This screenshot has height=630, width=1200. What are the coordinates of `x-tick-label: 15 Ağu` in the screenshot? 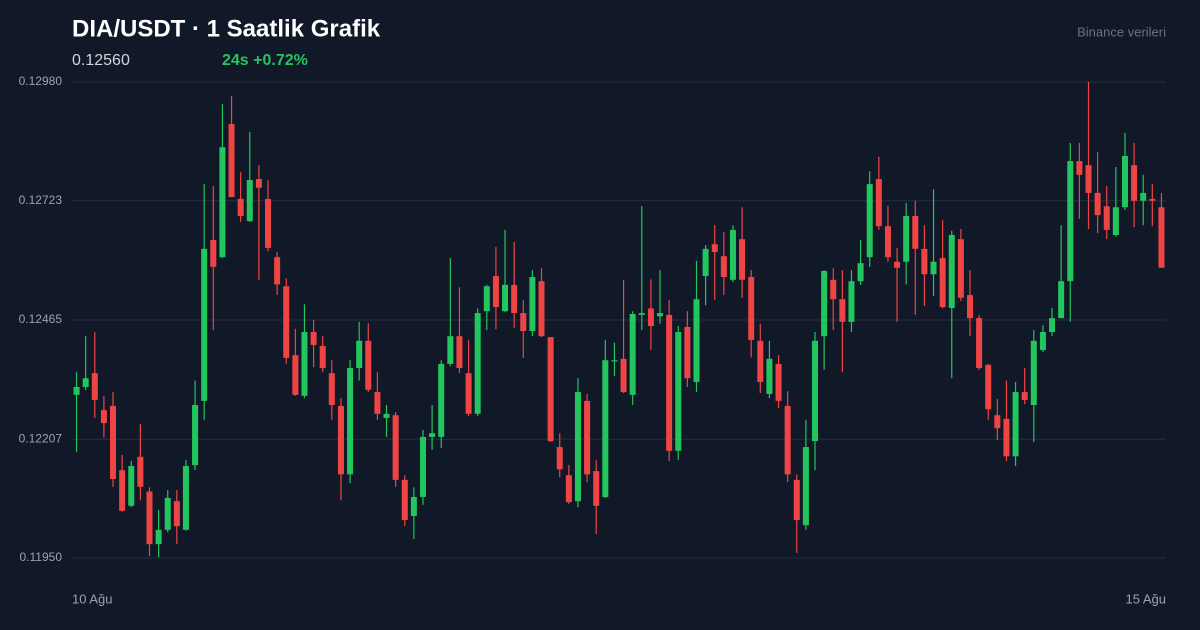 It's located at (1146, 598).